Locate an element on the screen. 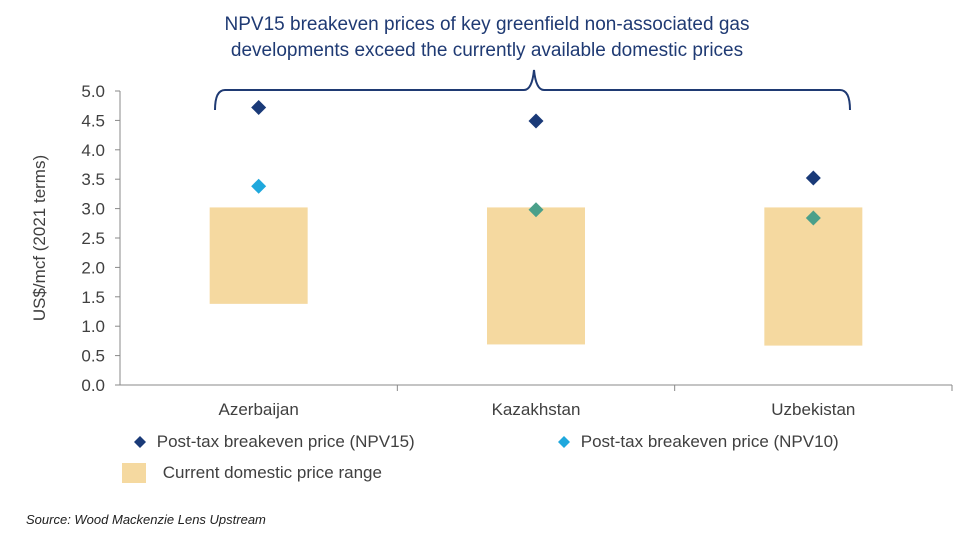  marker-npv15-azerbaijan is located at coordinates (259, 107).